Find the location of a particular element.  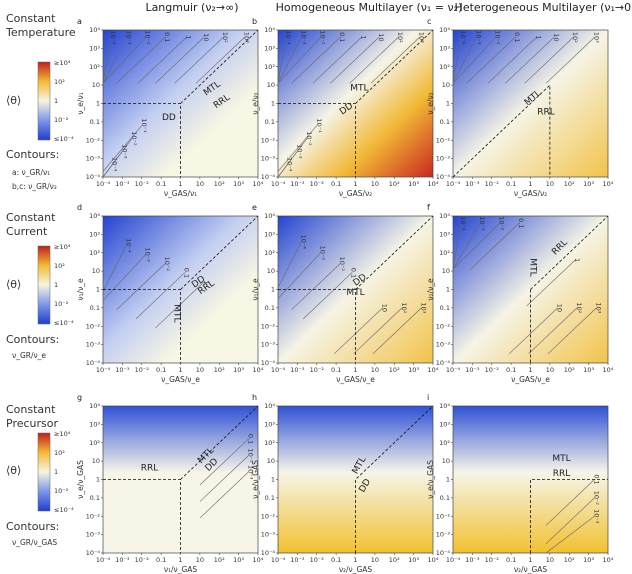

panel-letter: g is located at coordinates (79, 397).